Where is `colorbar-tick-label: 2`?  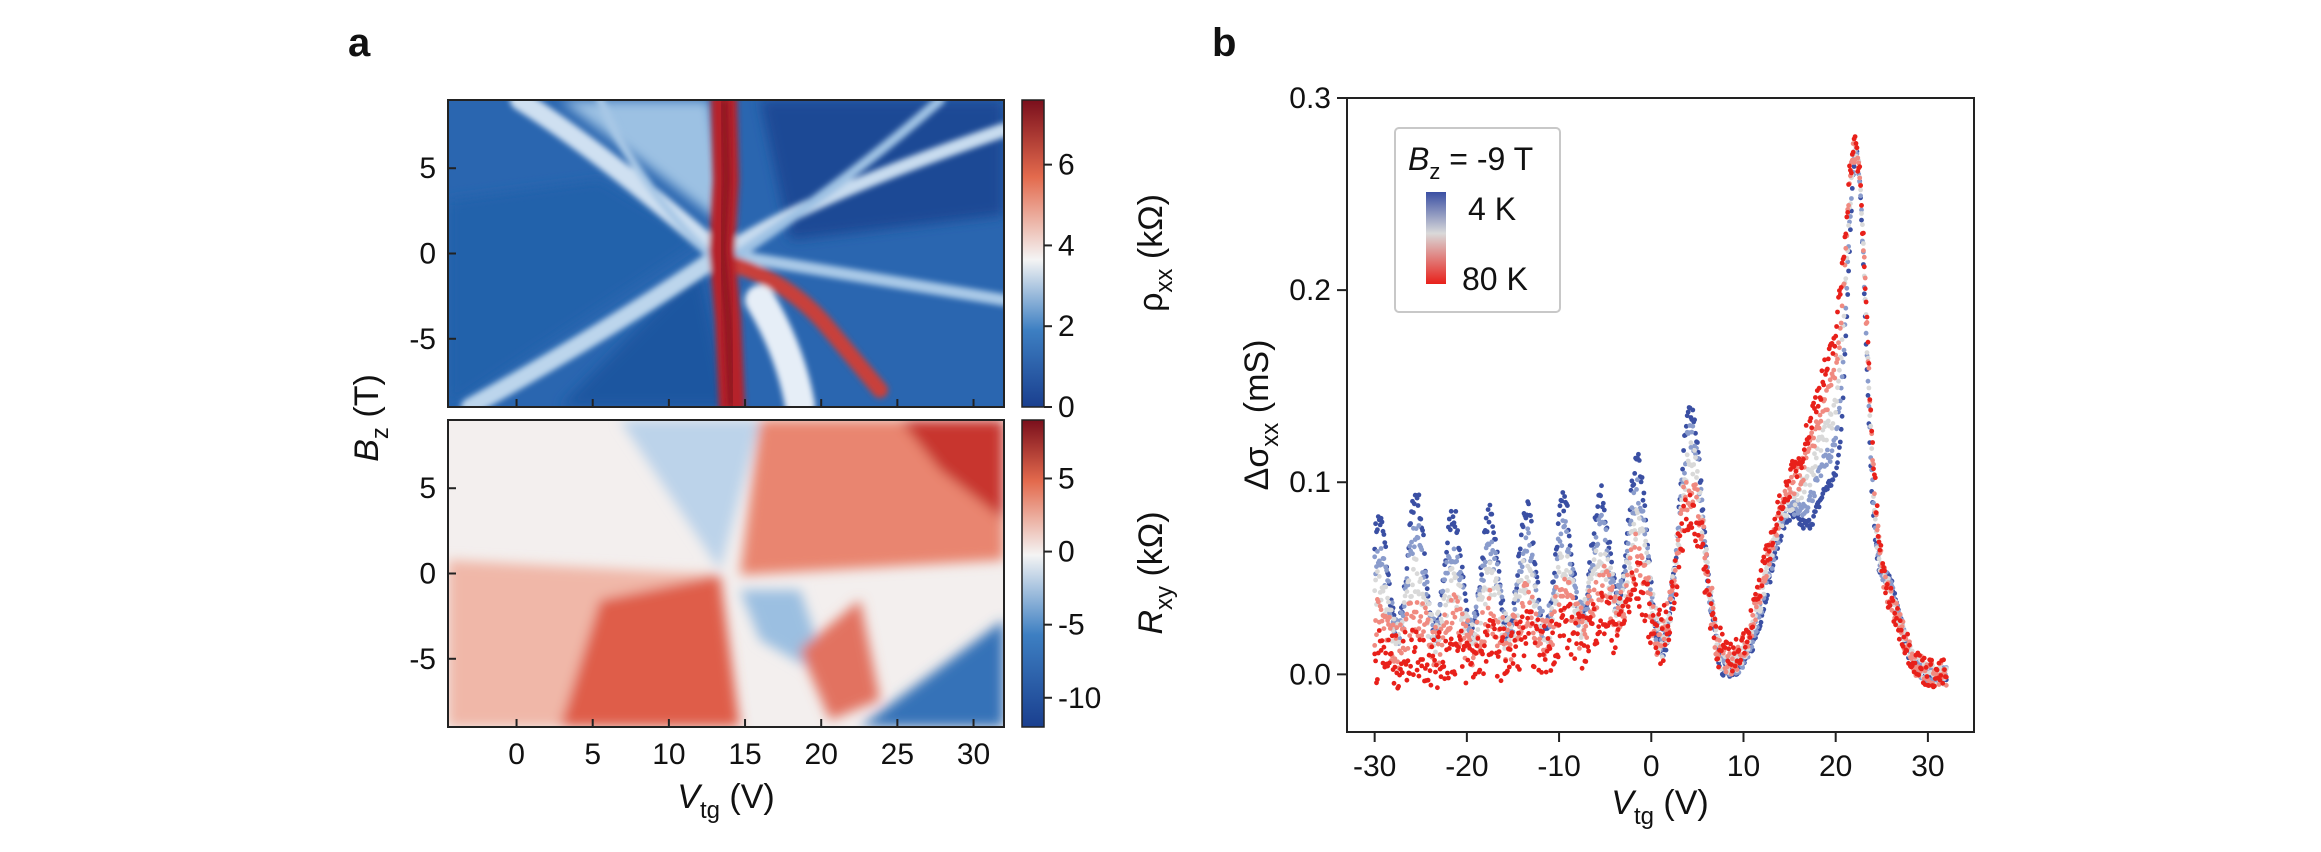 colorbar-tick-label: 2 is located at coordinates (1066, 326).